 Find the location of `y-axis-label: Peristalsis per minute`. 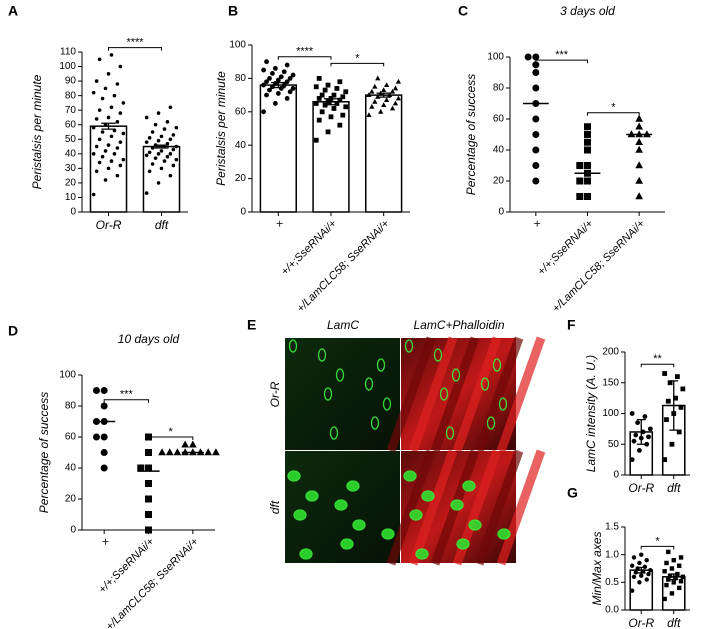

y-axis-label: Peristalsis per minute is located at coordinates (221, 128).